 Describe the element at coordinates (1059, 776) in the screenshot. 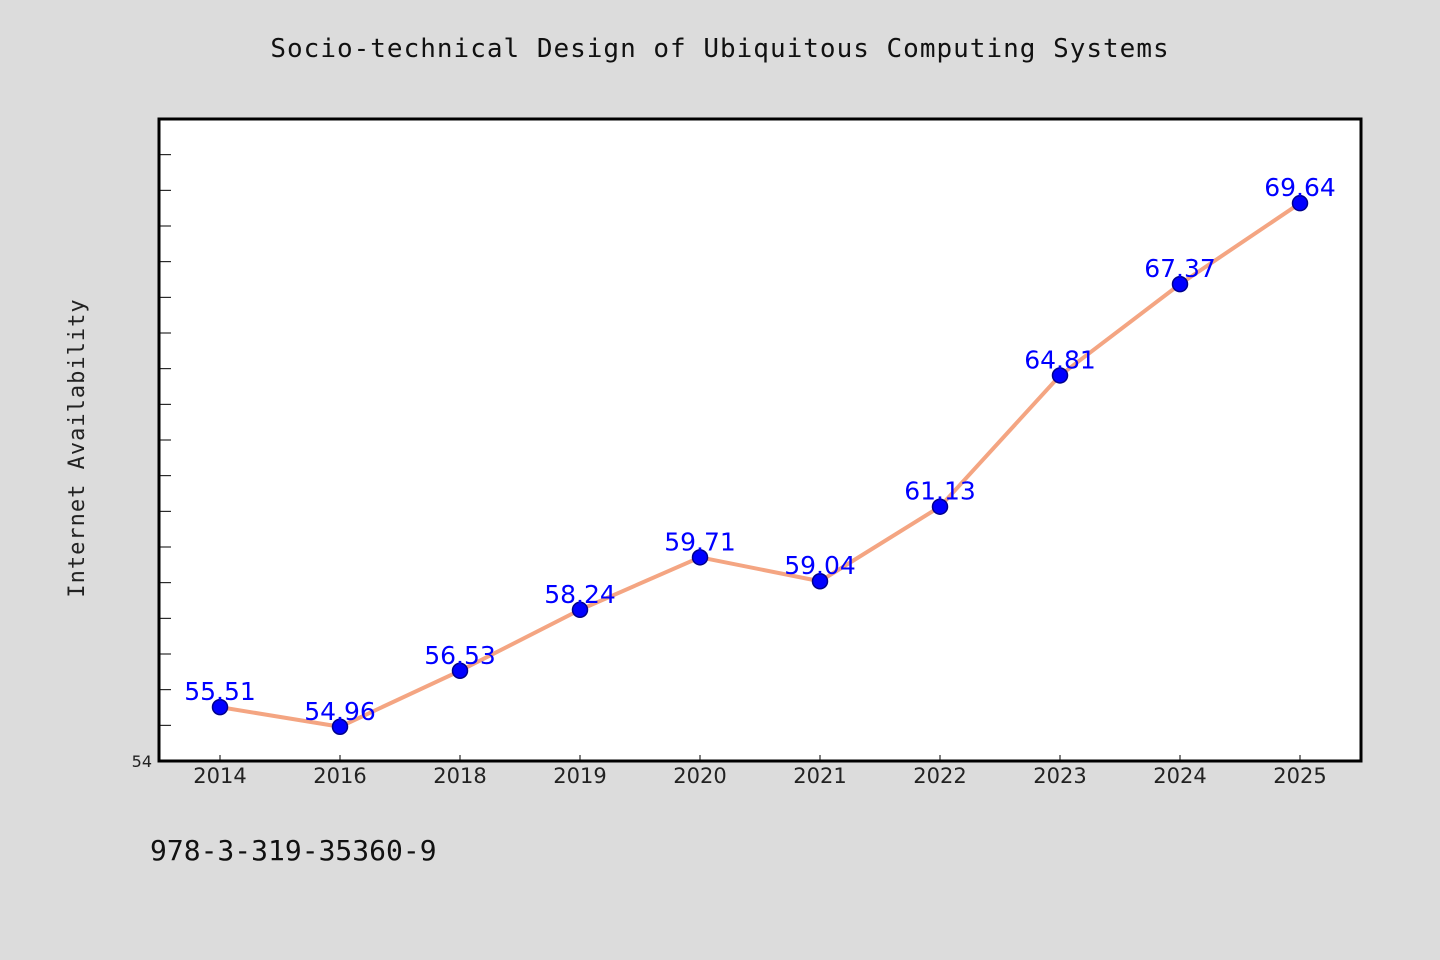

I see `x-tick-label: 2023` at that location.